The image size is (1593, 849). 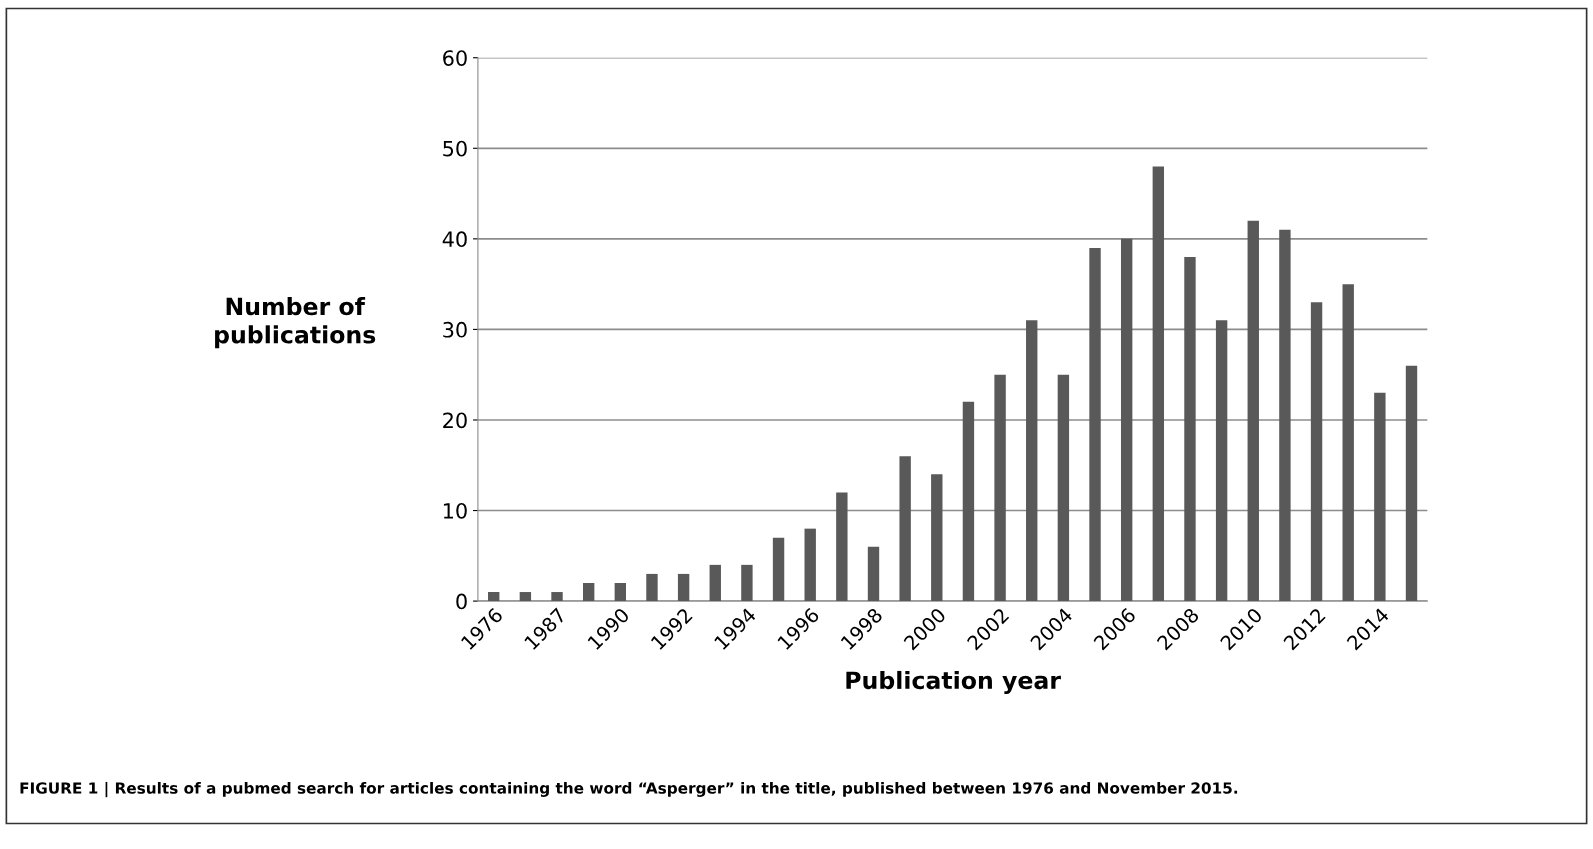 What do you see at coordinates (454, 239) in the screenshot?
I see `y-tick-label: 40` at bounding box center [454, 239].